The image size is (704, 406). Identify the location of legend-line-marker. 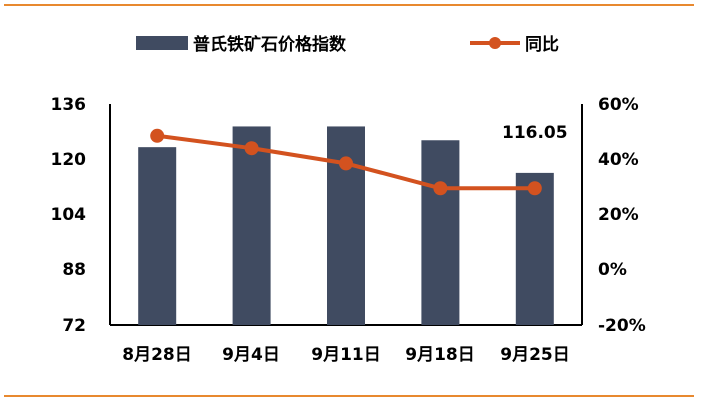
(495, 43).